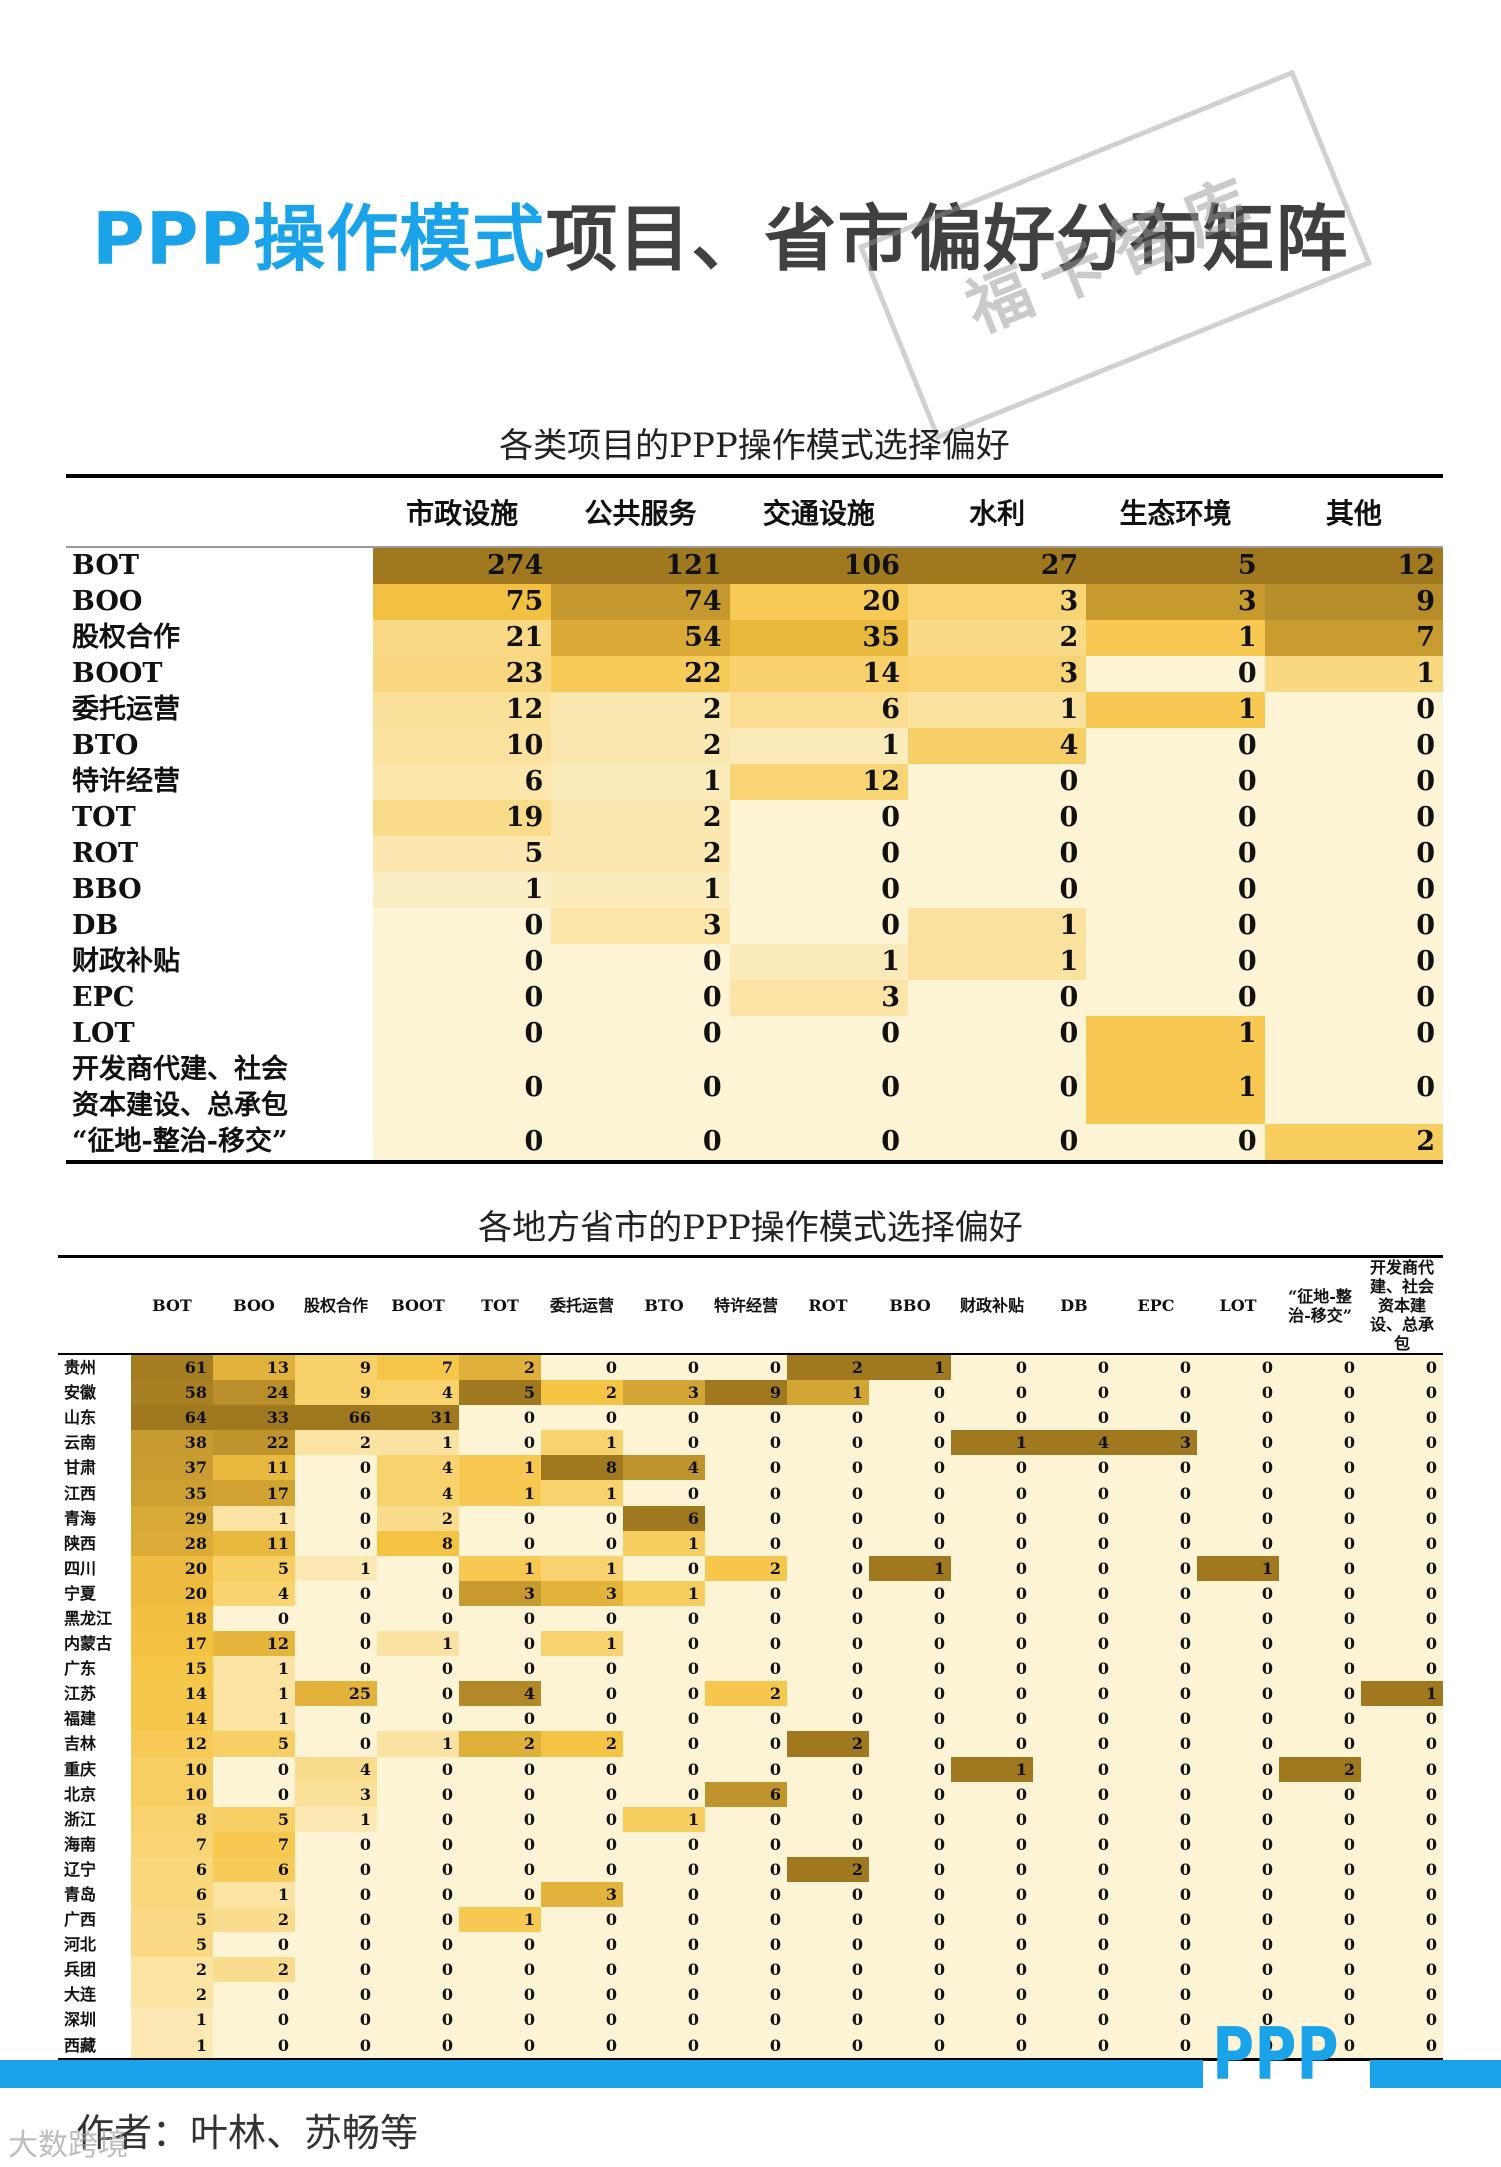 The height and width of the screenshot is (2167, 1501). What do you see at coordinates (754, 1088) in the screenshot?
I see `row: 开发商代建、社会资本建设、总承包 0 0 0 0 1 0` at bounding box center [754, 1088].